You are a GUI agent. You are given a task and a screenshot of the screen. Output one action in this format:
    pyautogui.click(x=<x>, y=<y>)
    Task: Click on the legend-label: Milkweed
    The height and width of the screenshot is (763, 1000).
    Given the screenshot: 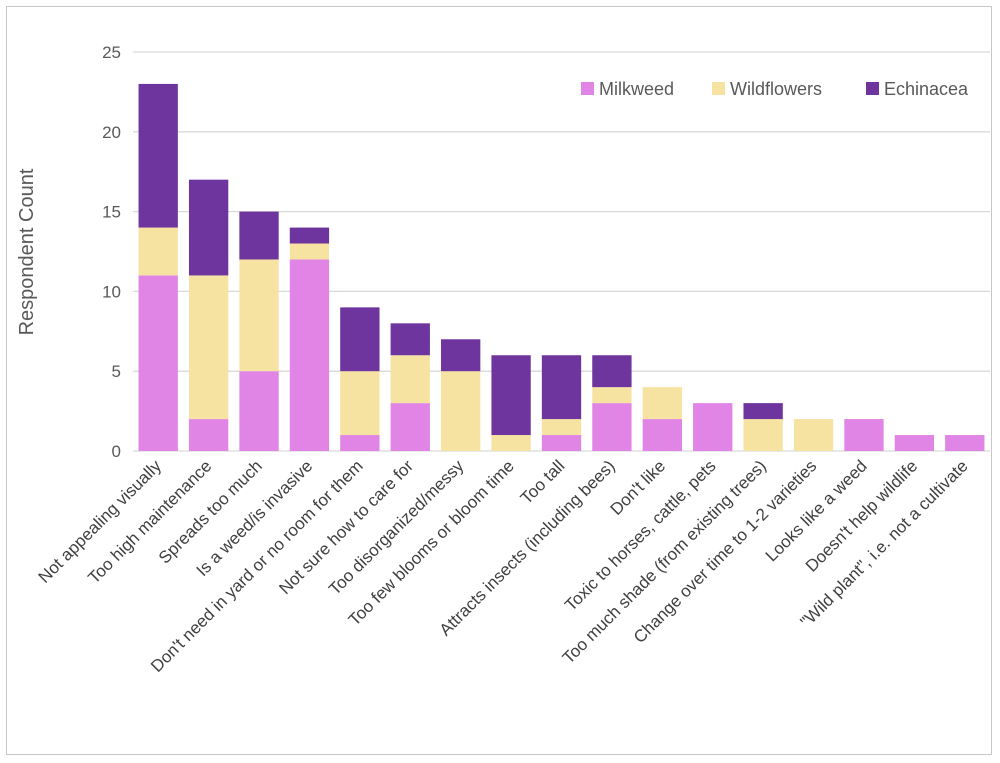 What is the action you would take?
    pyautogui.click(x=636, y=89)
    